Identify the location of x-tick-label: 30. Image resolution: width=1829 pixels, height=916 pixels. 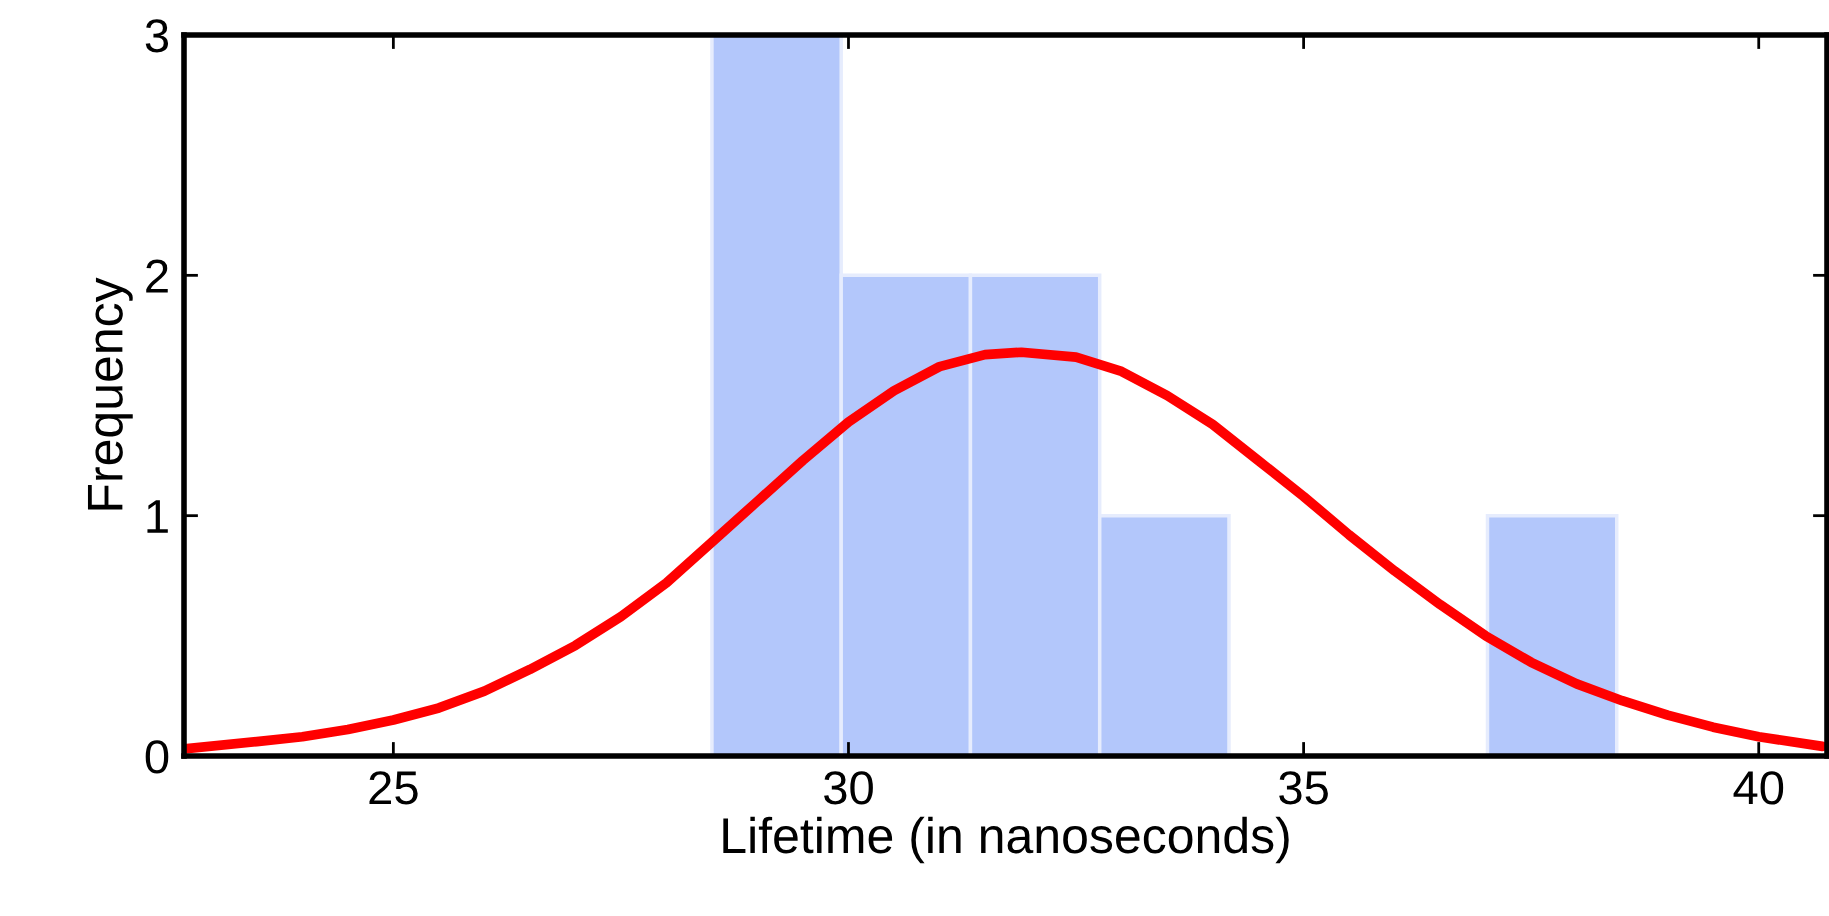
(848, 788).